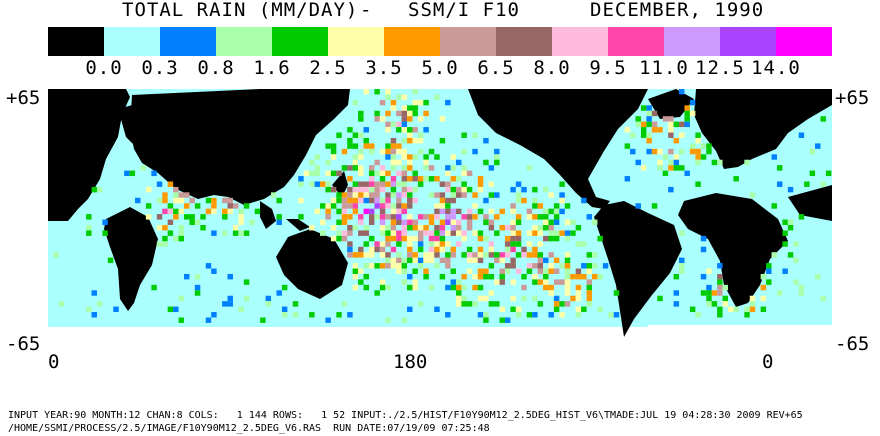 The height and width of the screenshot is (436, 880). Describe the element at coordinates (23, 98) in the screenshot. I see `lat-label-top-left: +65` at that location.